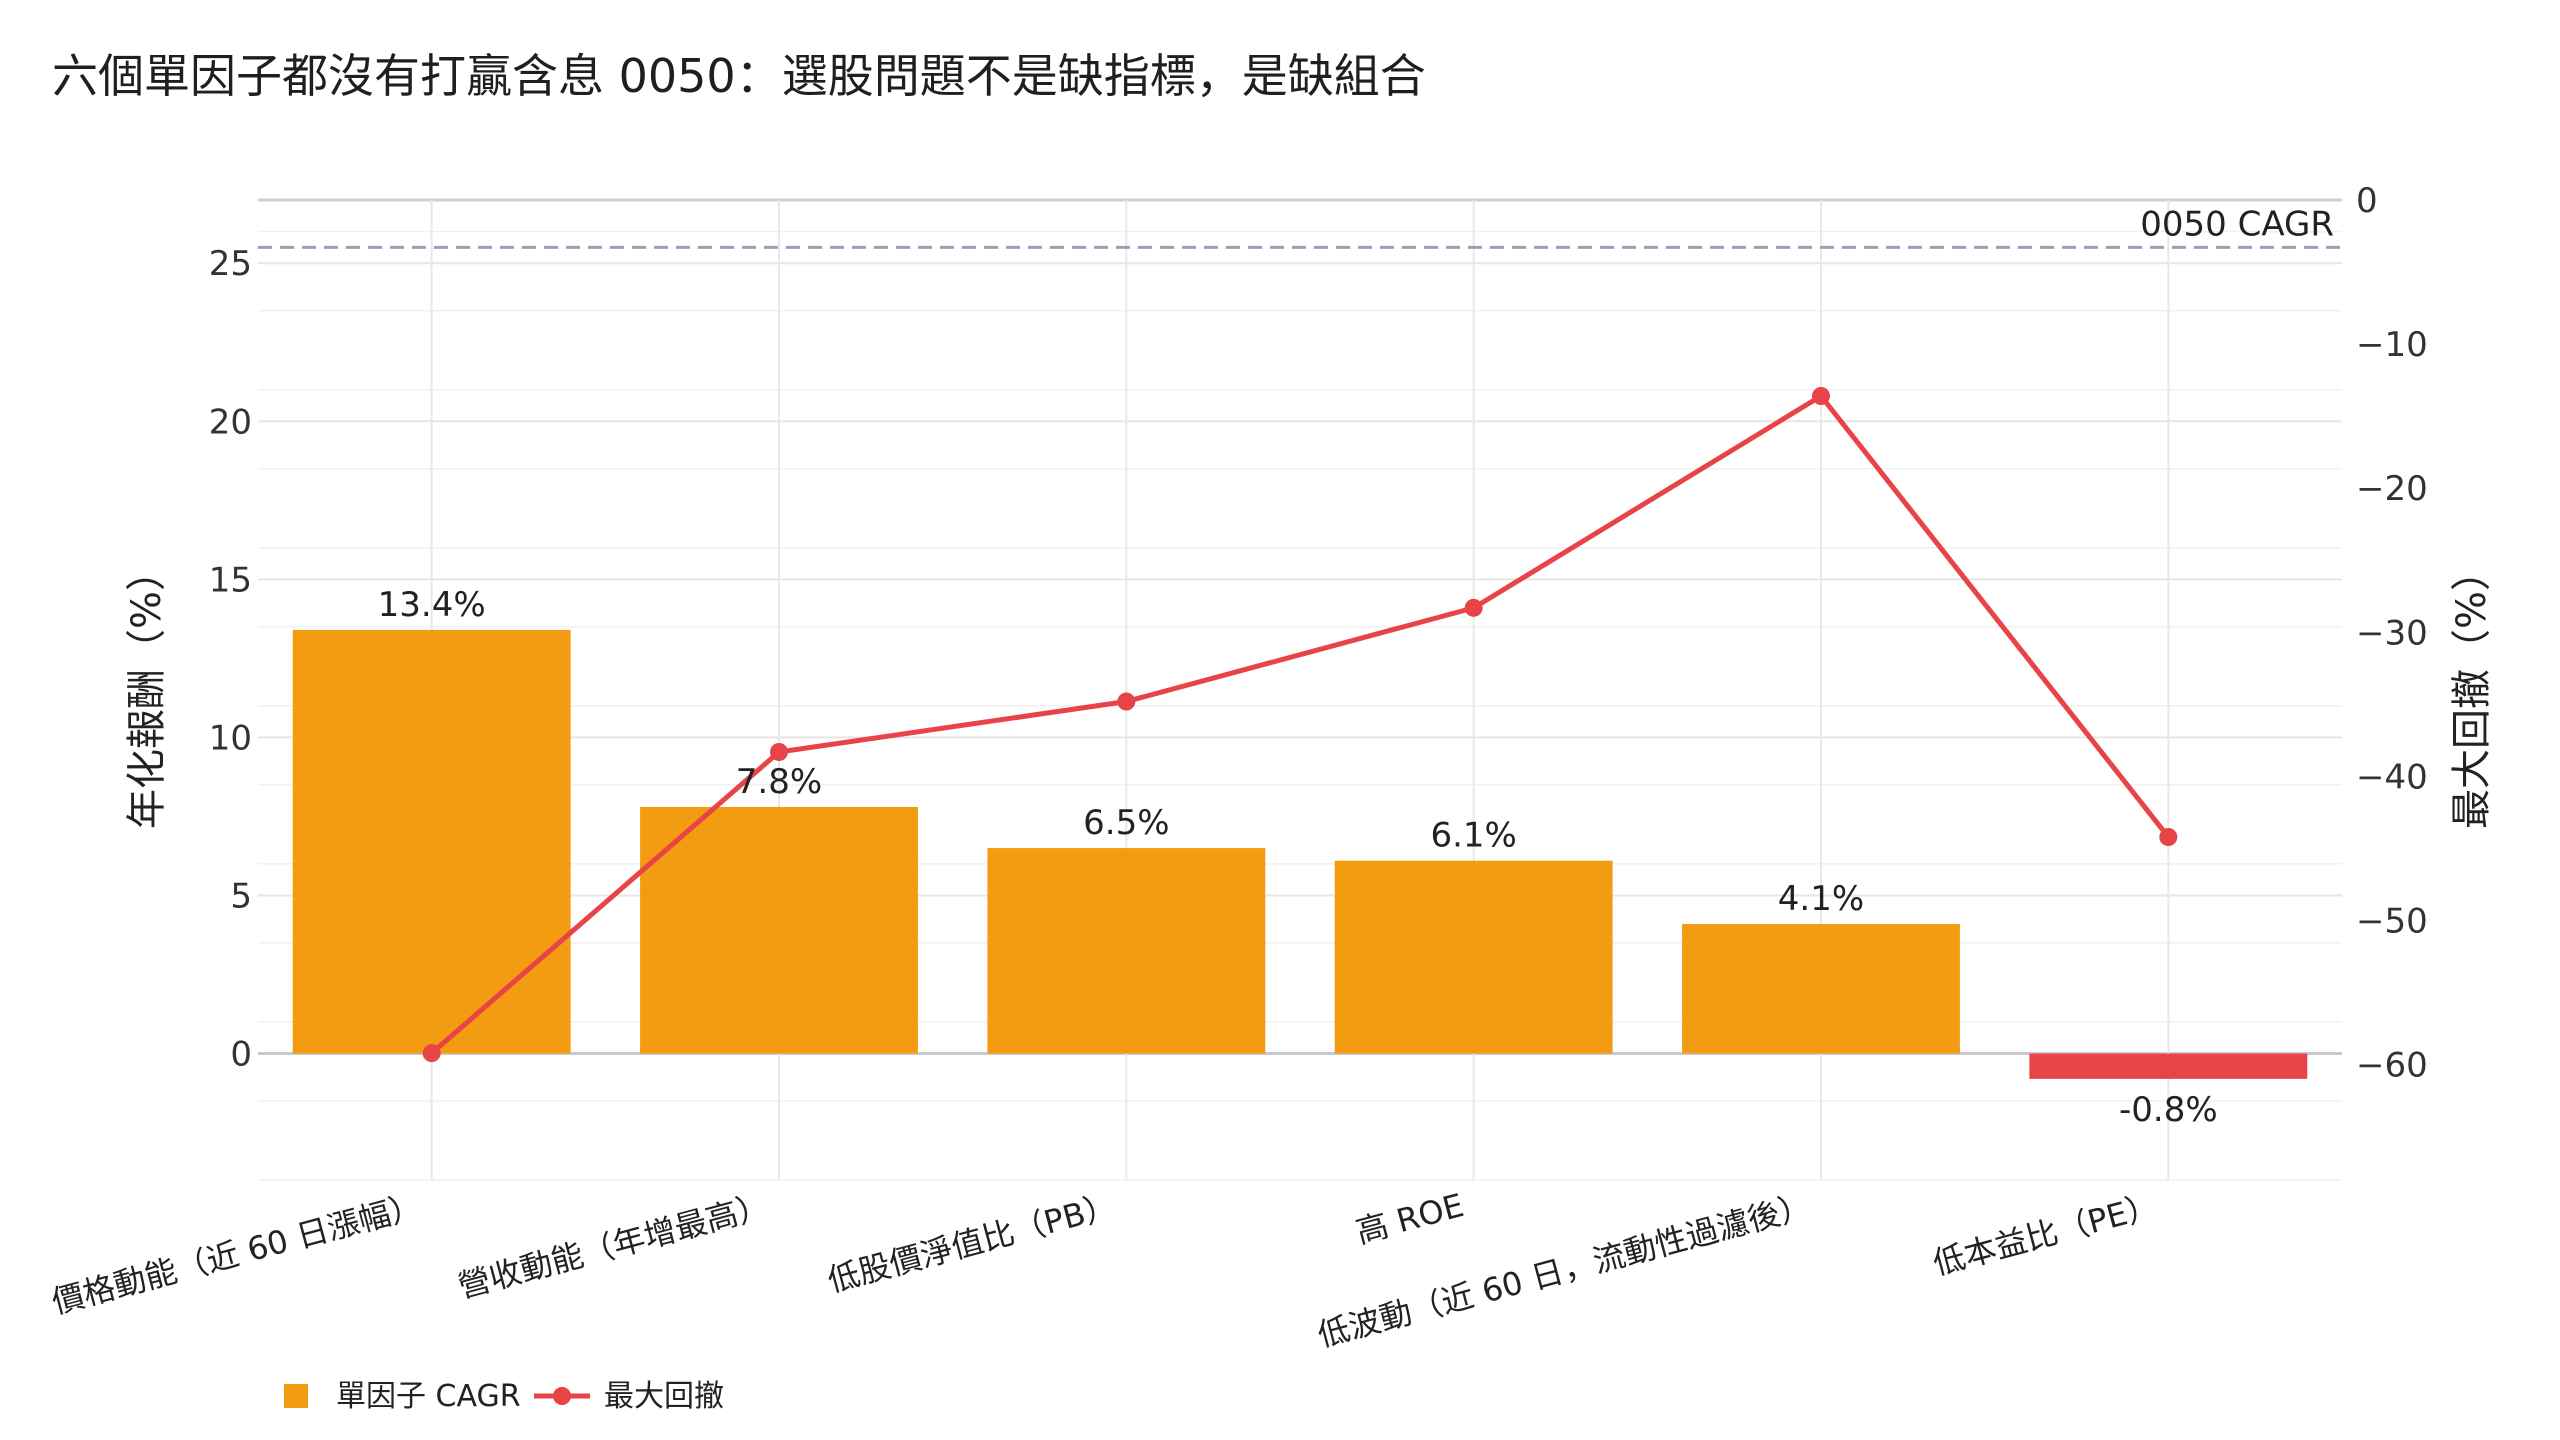  I want to click on category-label: 低本益比（PE）, so click(2045, 1234).